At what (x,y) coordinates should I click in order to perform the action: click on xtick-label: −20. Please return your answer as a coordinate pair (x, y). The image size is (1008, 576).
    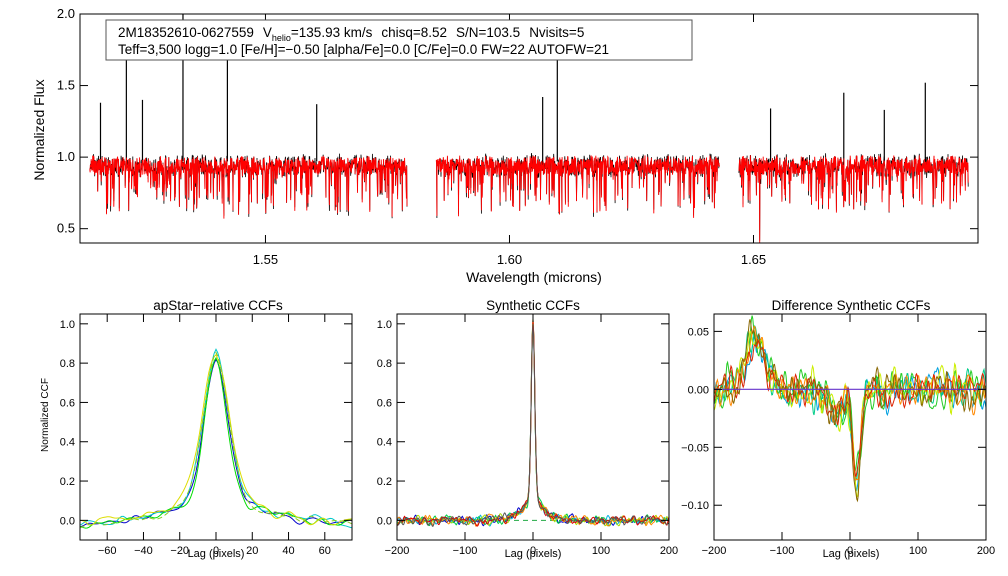
    Looking at the image, I should click on (179, 551).